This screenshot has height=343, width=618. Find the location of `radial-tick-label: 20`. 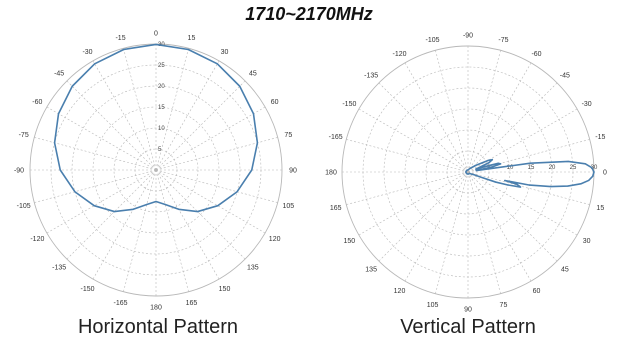

radial-tick-label: 20 is located at coordinates (552, 168).